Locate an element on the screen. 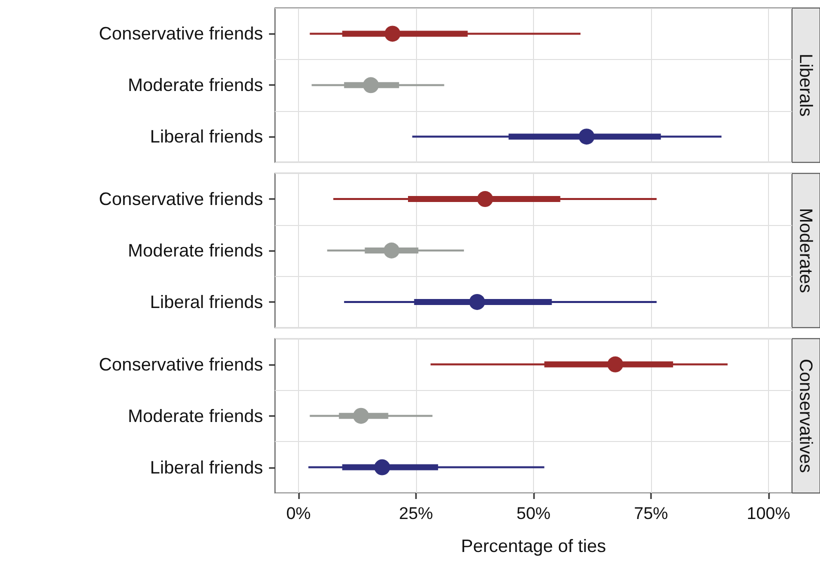  x-tick-label: 0% is located at coordinates (298, 513).